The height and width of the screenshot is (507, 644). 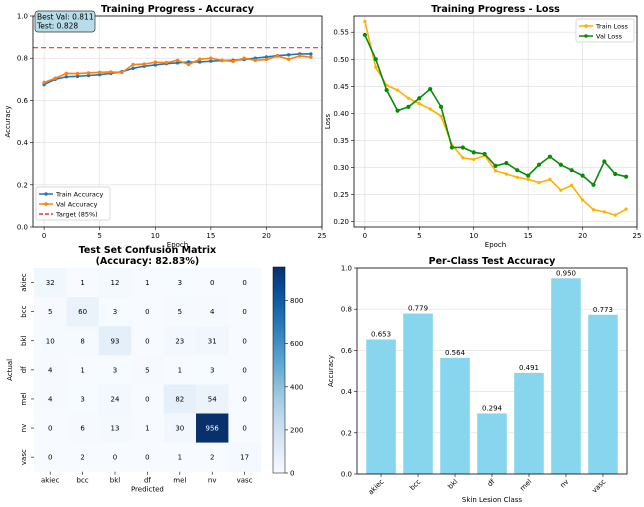 I want to click on bar-ytick-label: 0.4, so click(x=347, y=392).